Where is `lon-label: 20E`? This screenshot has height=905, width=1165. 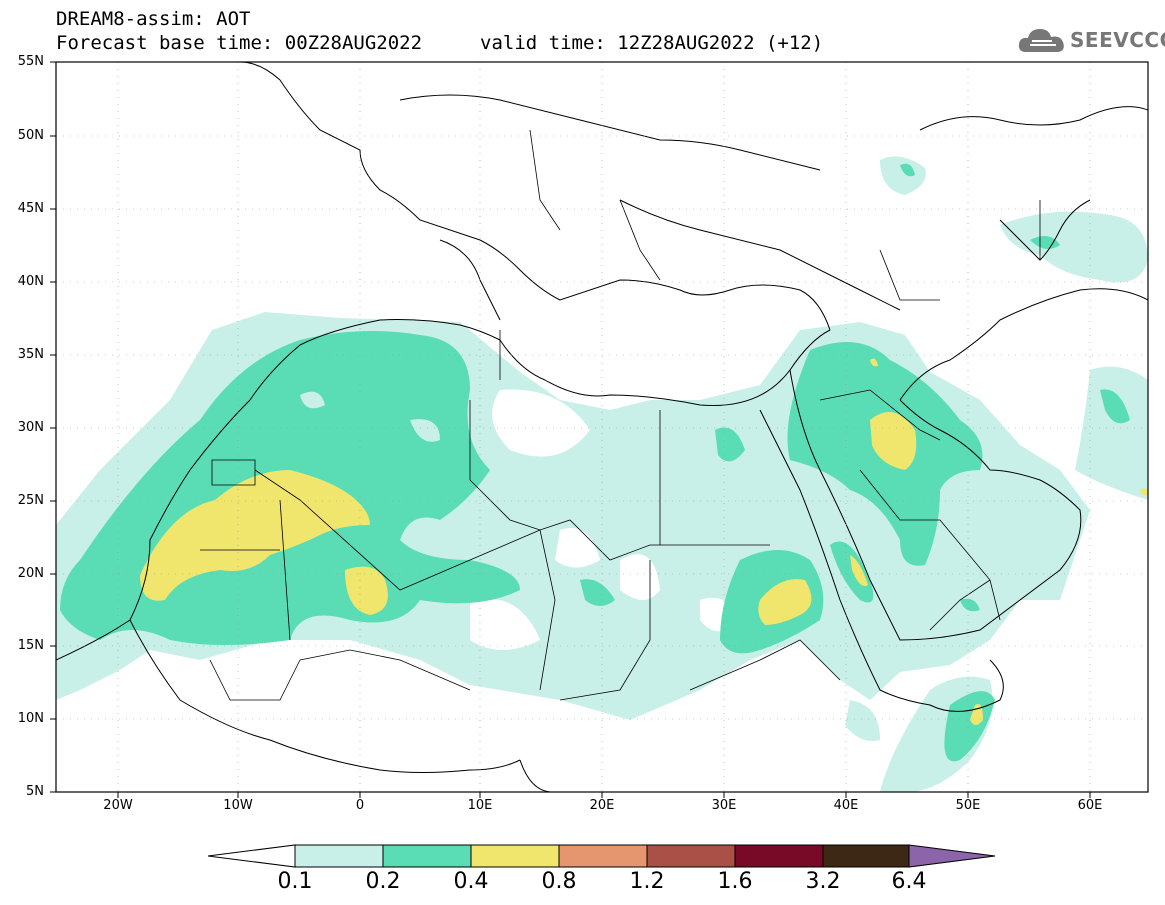
lon-label: 20E is located at coordinates (602, 805).